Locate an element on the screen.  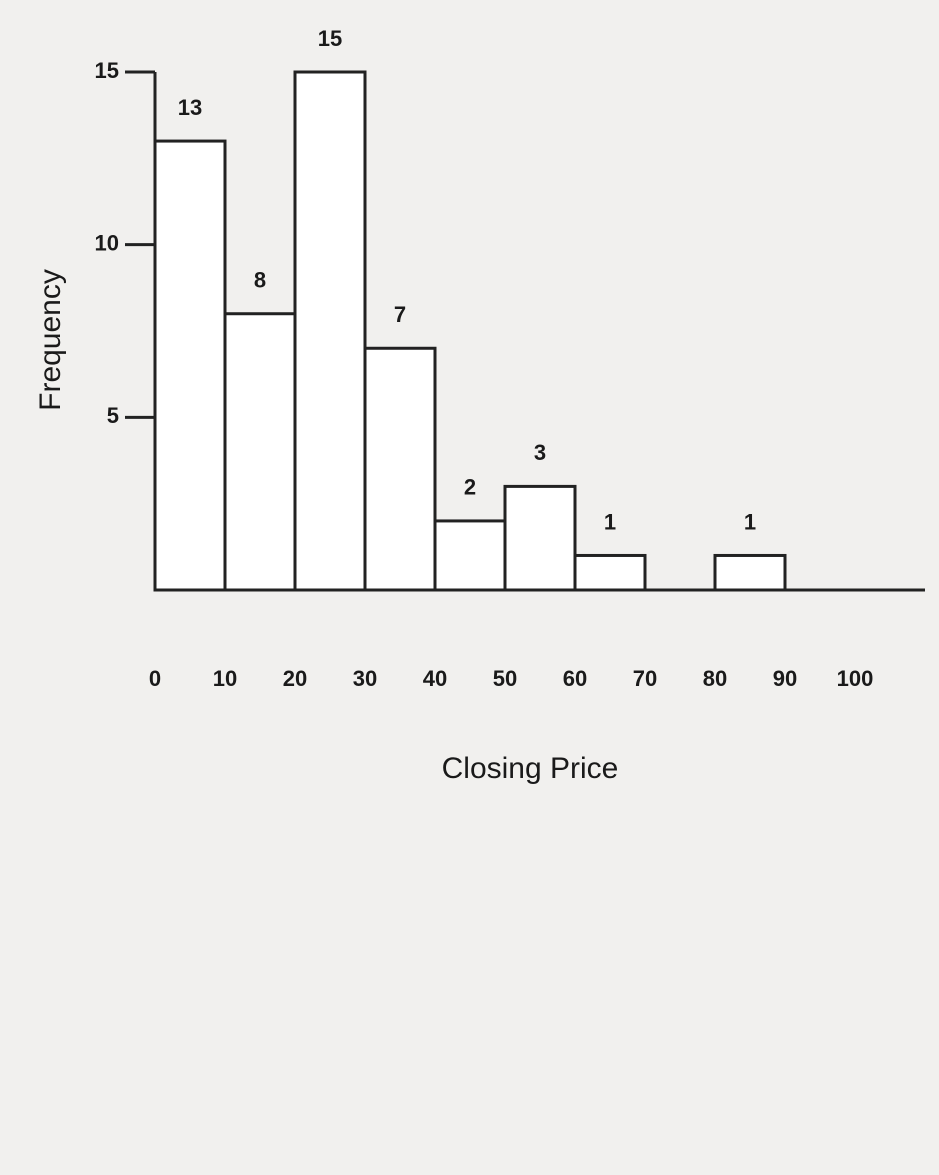
x-tick-label: 70 is located at coordinates (645, 678).